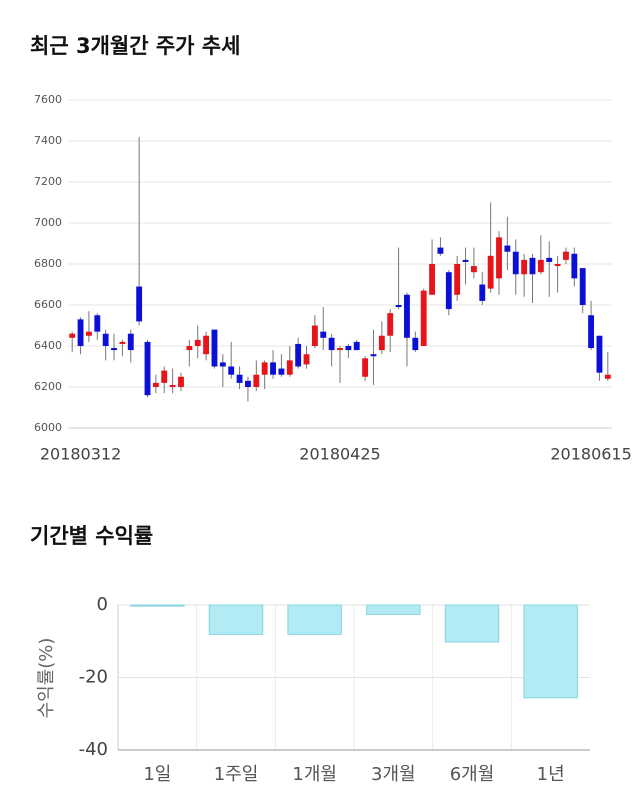 This screenshot has height=810, width=640. Describe the element at coordinates (48, 99) in the screenshot. I see `y-tick-label: 7600` at that location.